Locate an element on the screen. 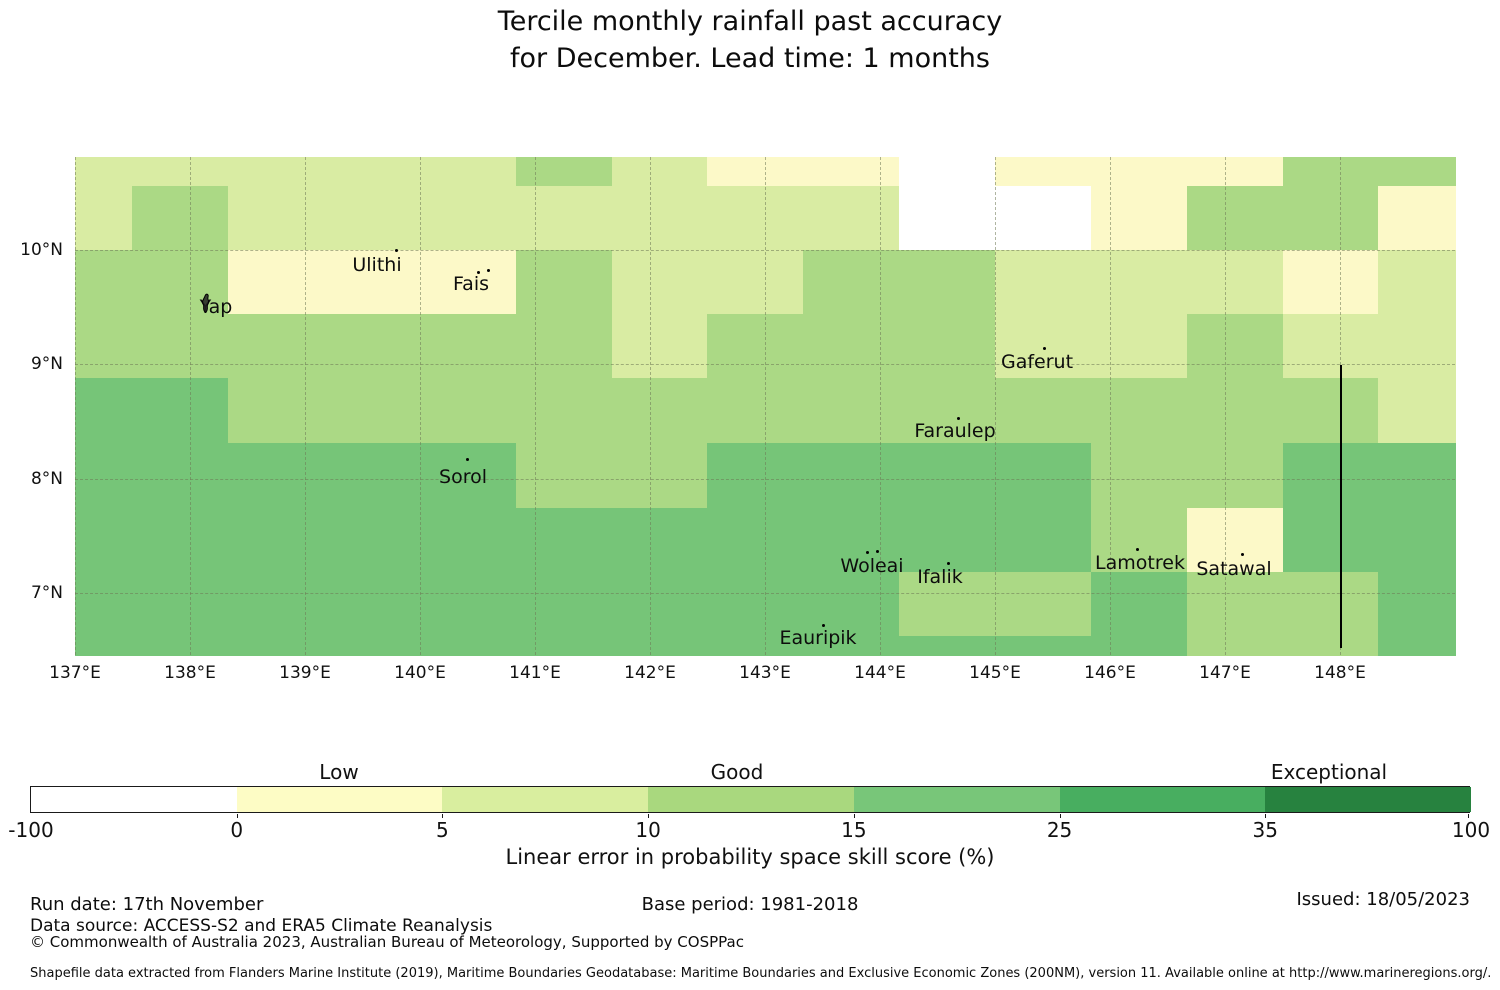 The width and height of the screenshot is (1500, 990). footer-run-date: Run date: 17th November is located at coordinates (147, 904).